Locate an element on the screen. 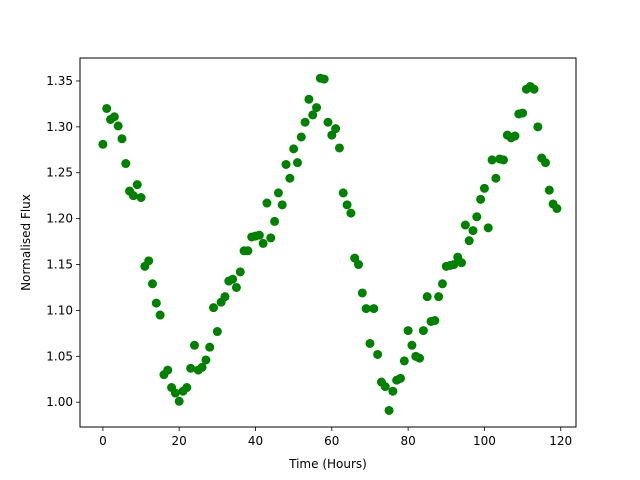 This screenshot has width=640, height=480. y-tick-label: 1.25 is located at coordinates (59, 173).